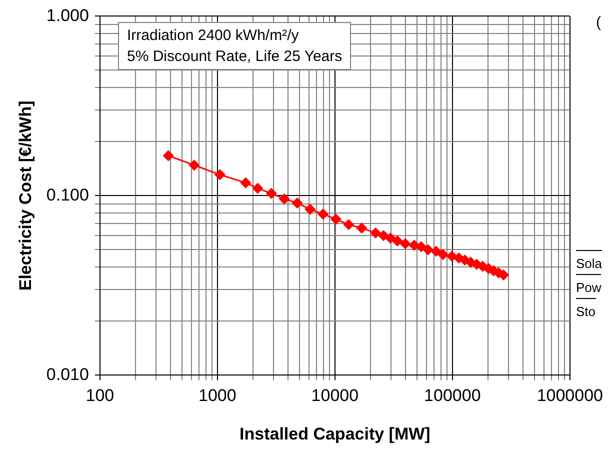  I want to click on y-axis-title: Electricity Cost [€/kWh], so click(25, 195).